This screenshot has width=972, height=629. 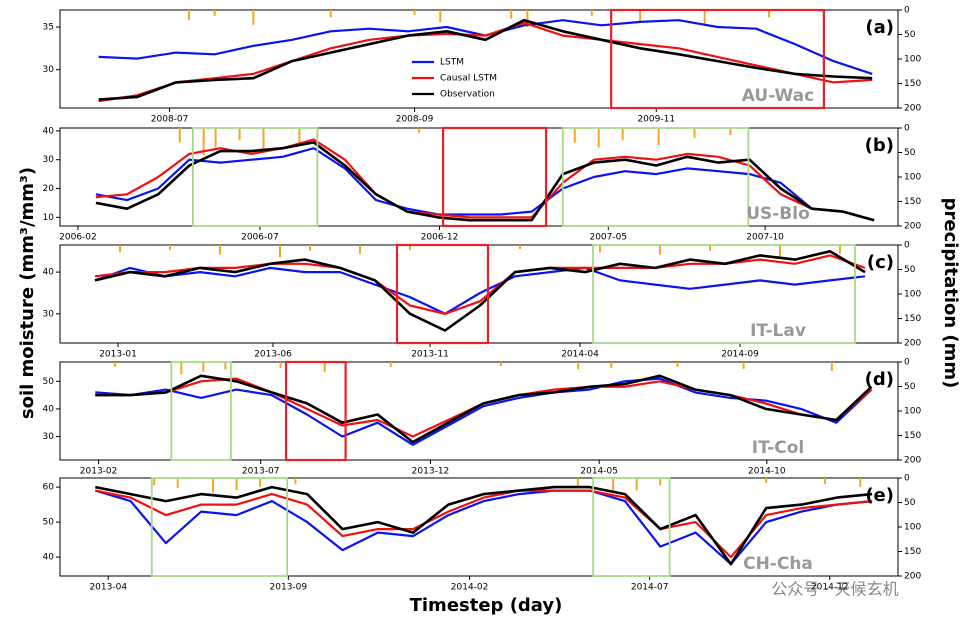 I want to click on x-tick-label: 2013-04, so click(x=108, y=588).